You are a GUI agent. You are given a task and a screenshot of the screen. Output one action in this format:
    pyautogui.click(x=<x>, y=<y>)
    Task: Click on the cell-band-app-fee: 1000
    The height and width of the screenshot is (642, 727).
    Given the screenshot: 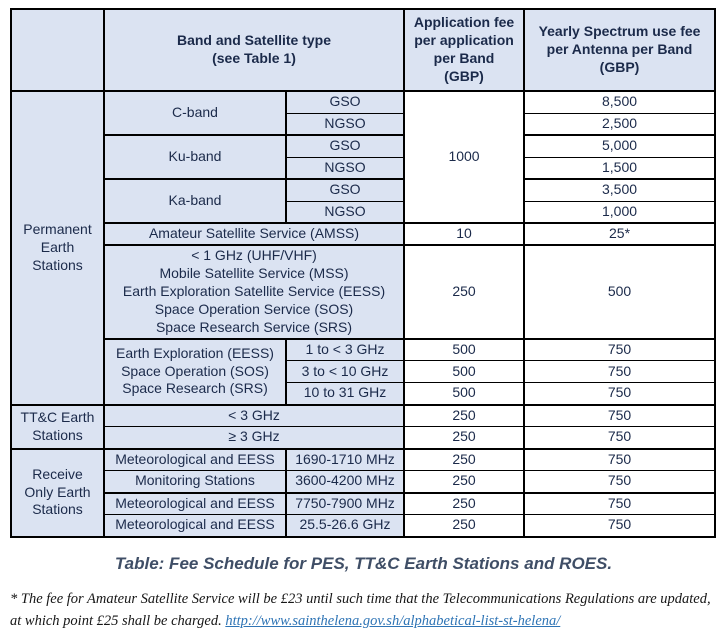 What is the action you would take?
    pyautogui.click(x=464, y=157)
    